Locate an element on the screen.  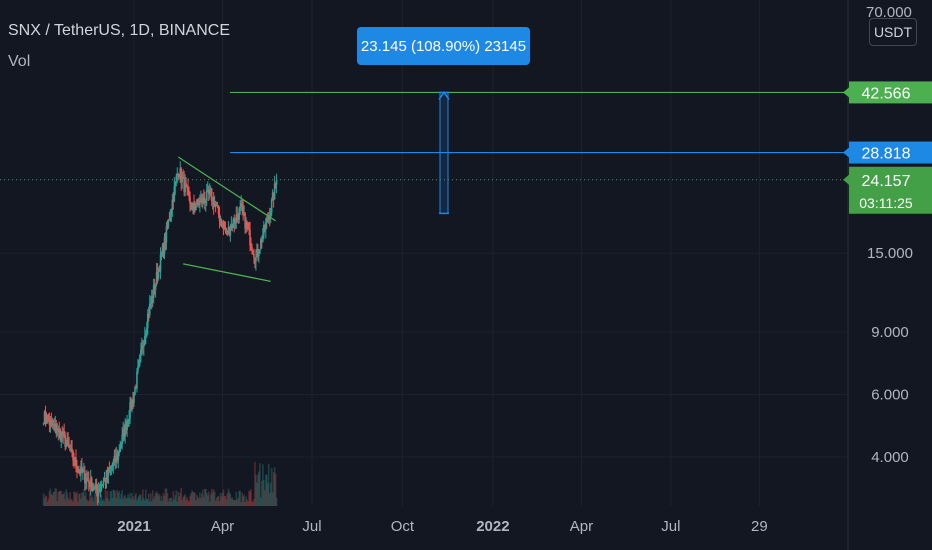
y-tick-label-top: 70.000 is located at coordinates (889, 12).